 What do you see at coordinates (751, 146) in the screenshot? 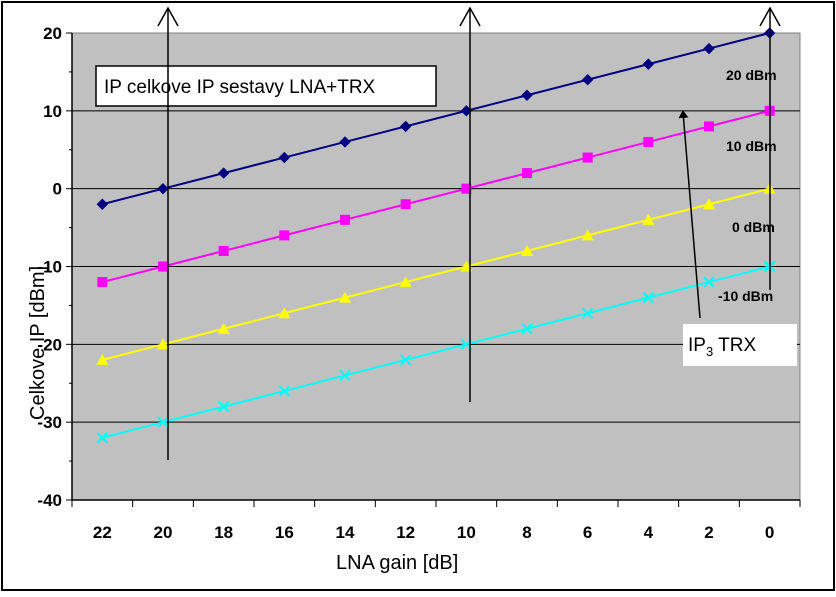
I see `series-label-10dbm: 10 dBm` at bounding box center [751, 146].